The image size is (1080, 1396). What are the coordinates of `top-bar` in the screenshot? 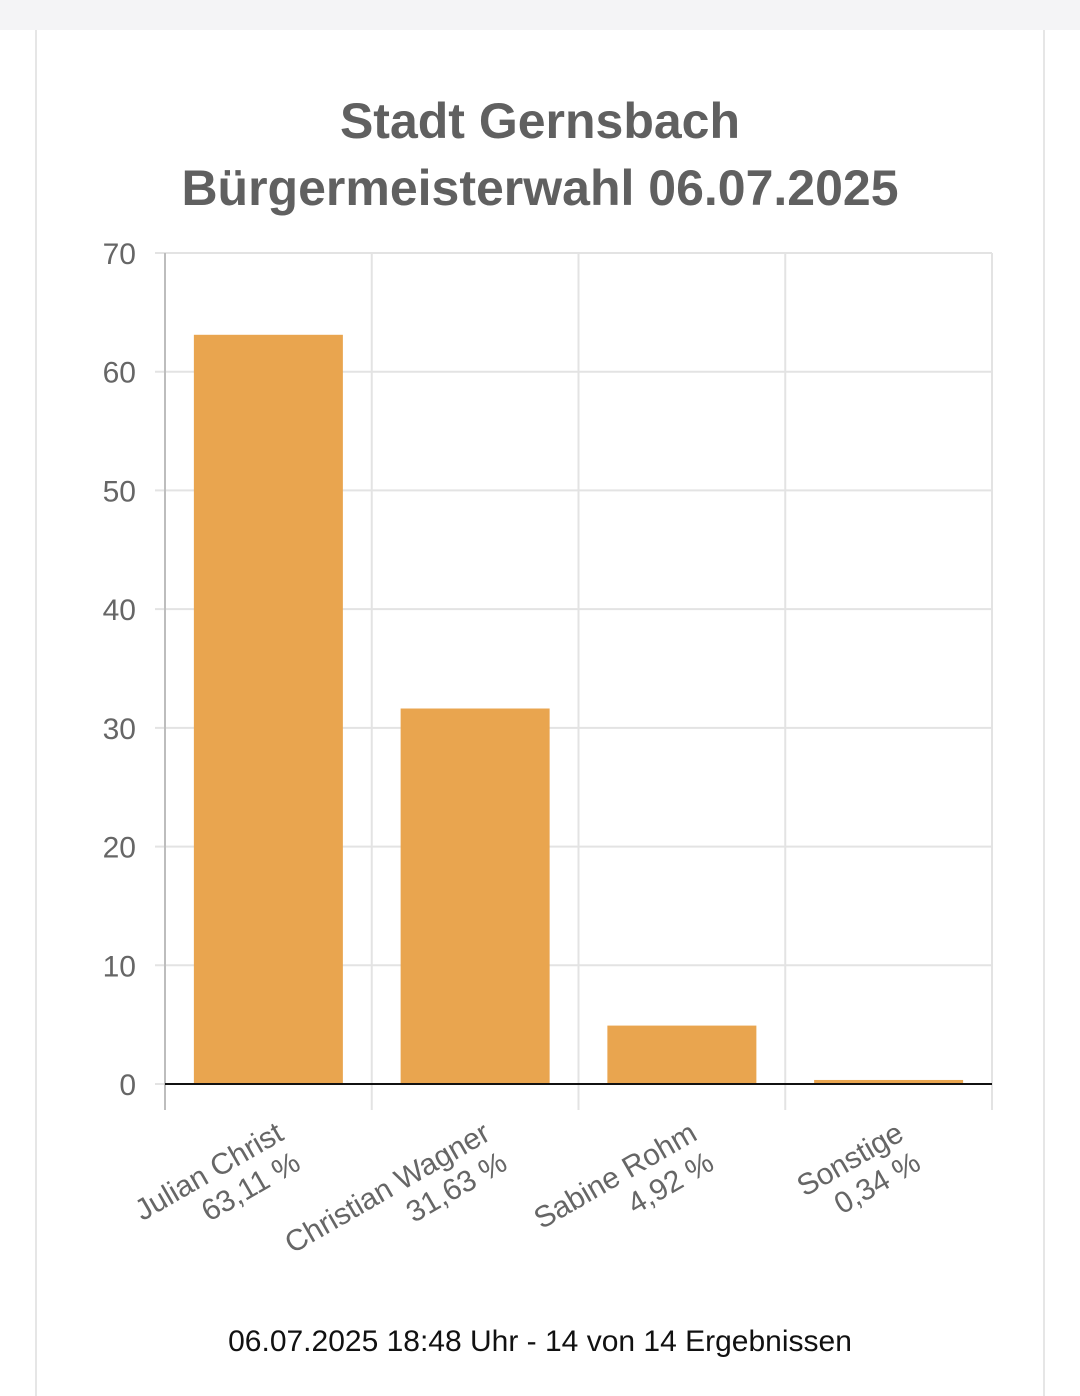 It's located at (540, 15).